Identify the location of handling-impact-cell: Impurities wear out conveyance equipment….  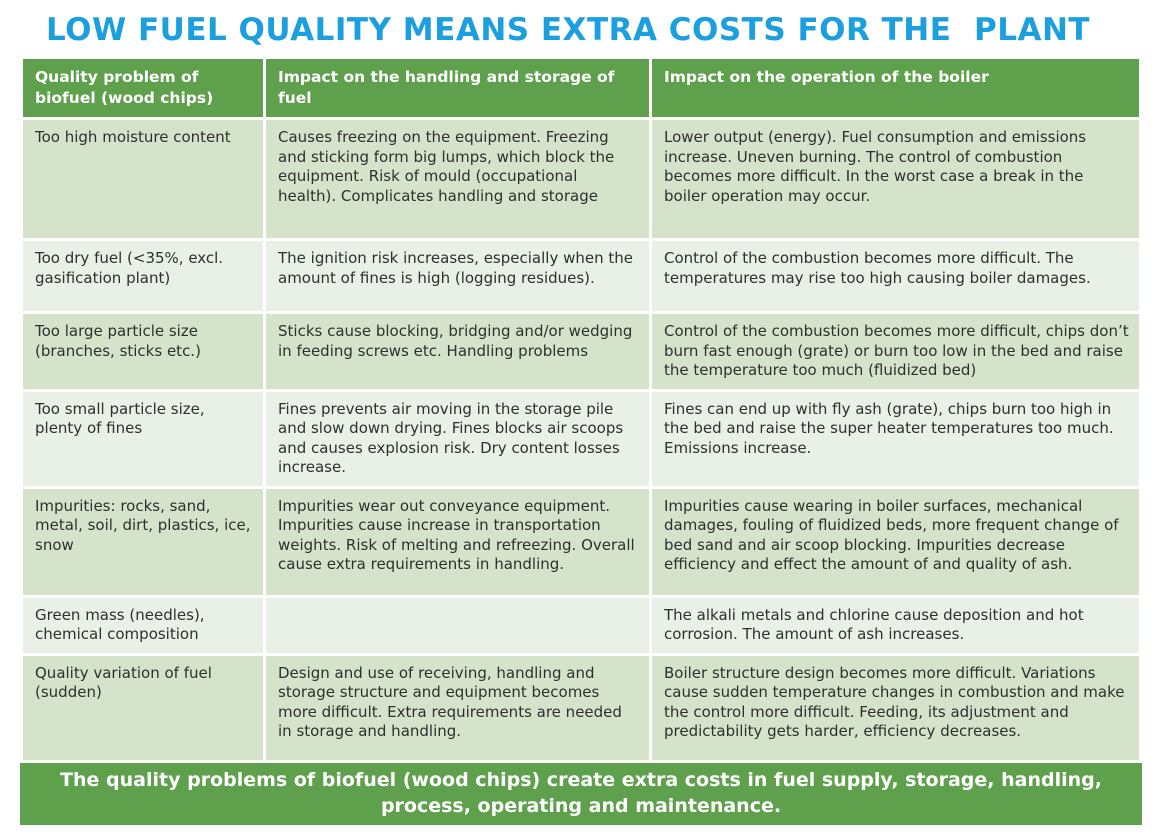
(457, 541).